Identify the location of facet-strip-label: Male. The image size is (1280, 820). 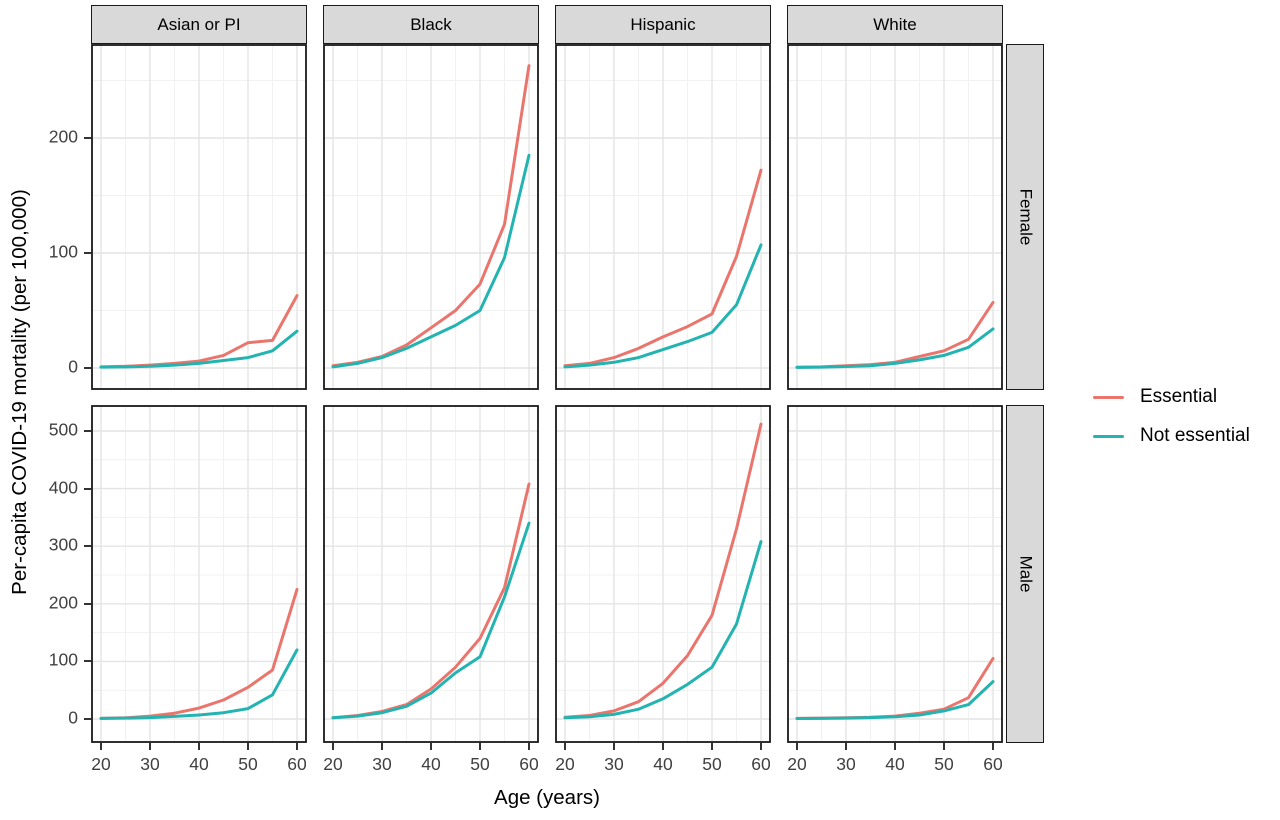
(1026, 574).